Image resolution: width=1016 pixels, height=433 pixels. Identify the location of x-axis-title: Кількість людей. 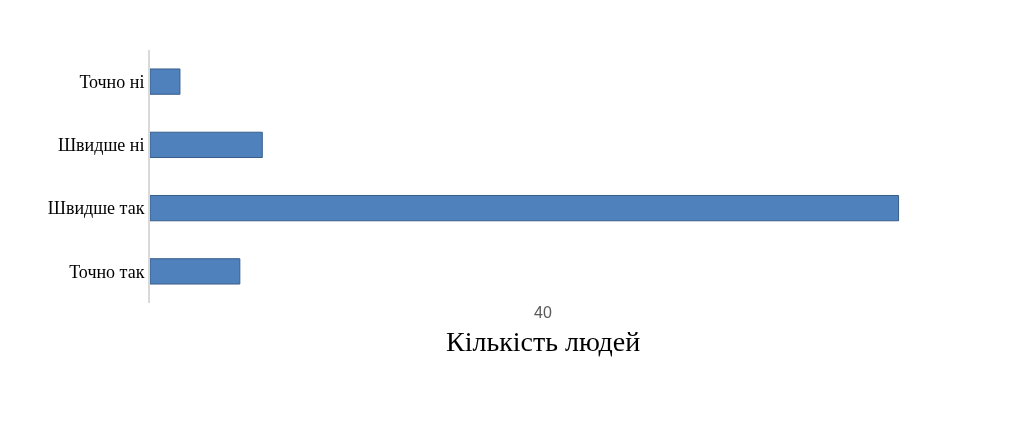
(543, 341).